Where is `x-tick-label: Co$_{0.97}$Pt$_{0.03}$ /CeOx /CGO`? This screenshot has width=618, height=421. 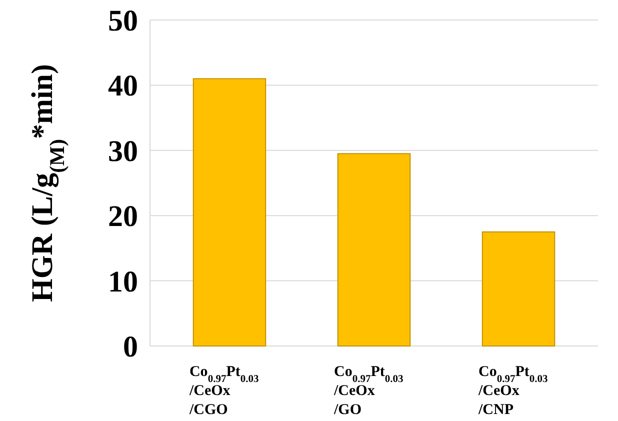 x-tick-label: Co$_{0.97}$Pt$_{0.03}$ /CeOx /CGO is located at coordinates (223, 391).